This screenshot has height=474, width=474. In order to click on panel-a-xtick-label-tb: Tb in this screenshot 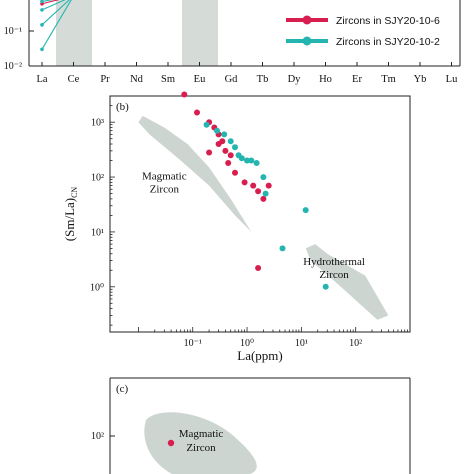, I will do `click(263, 79)`.